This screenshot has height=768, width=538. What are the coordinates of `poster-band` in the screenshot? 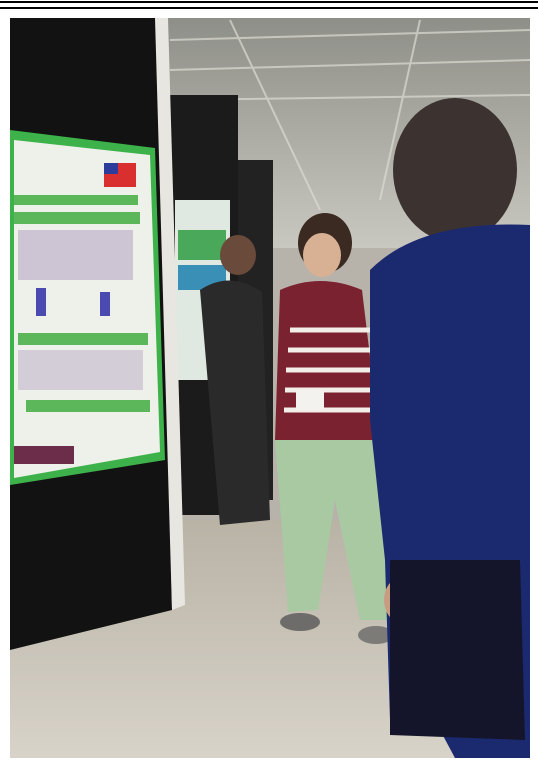 It's located at (202, 245).